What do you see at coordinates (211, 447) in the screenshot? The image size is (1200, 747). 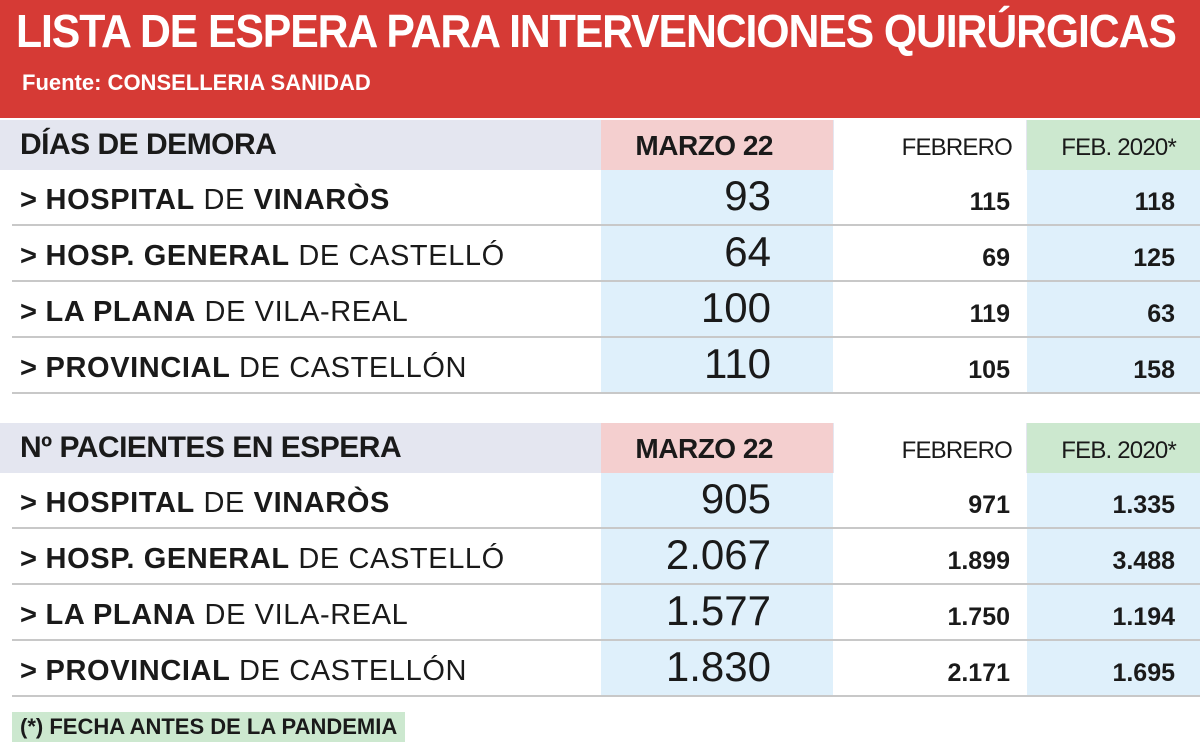 I see `section-title: Nº PACIENTES EN ESPERA` at bounding box center [211, 447].